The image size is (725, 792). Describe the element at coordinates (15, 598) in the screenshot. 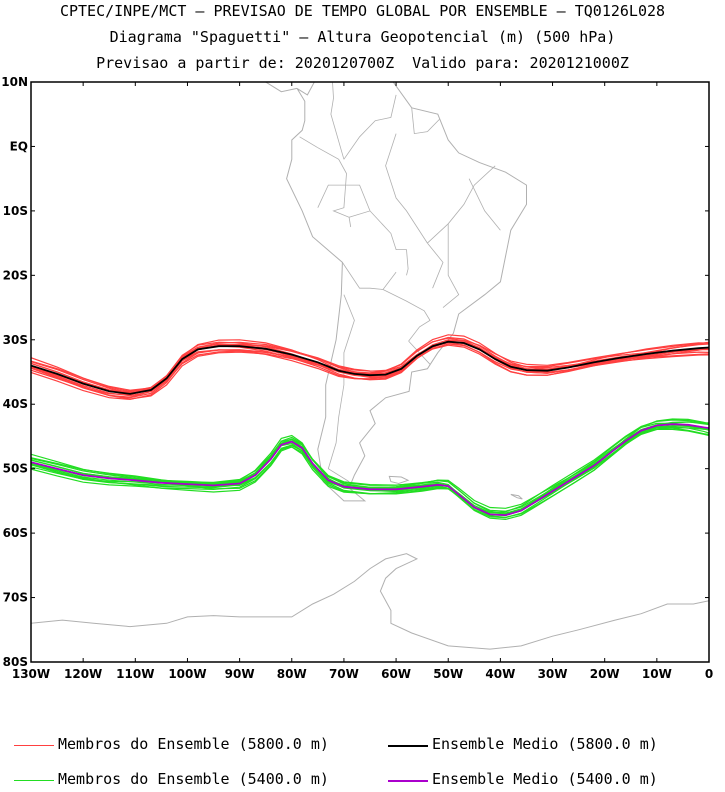

I see `y-tick-label: 70S` at that location.